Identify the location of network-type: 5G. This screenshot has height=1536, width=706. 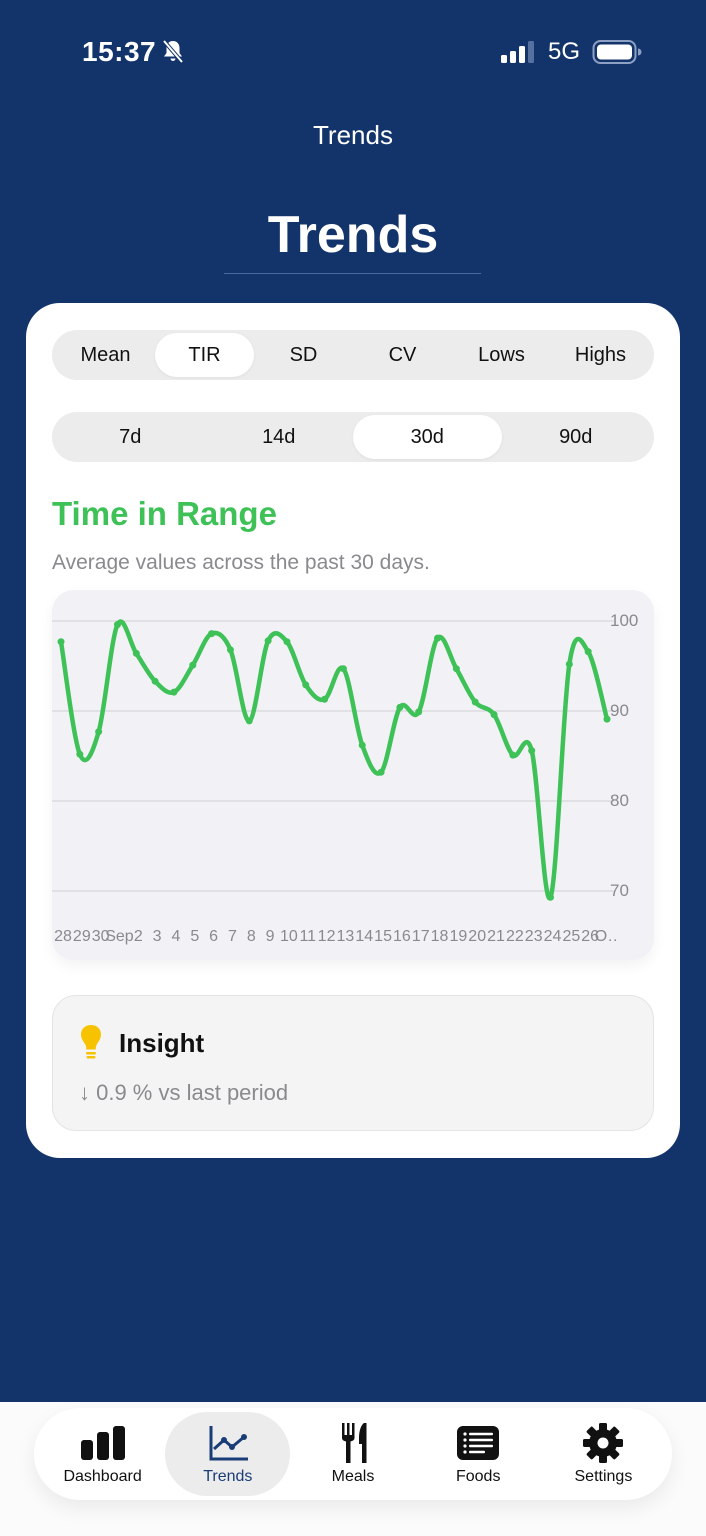
(564, 51).